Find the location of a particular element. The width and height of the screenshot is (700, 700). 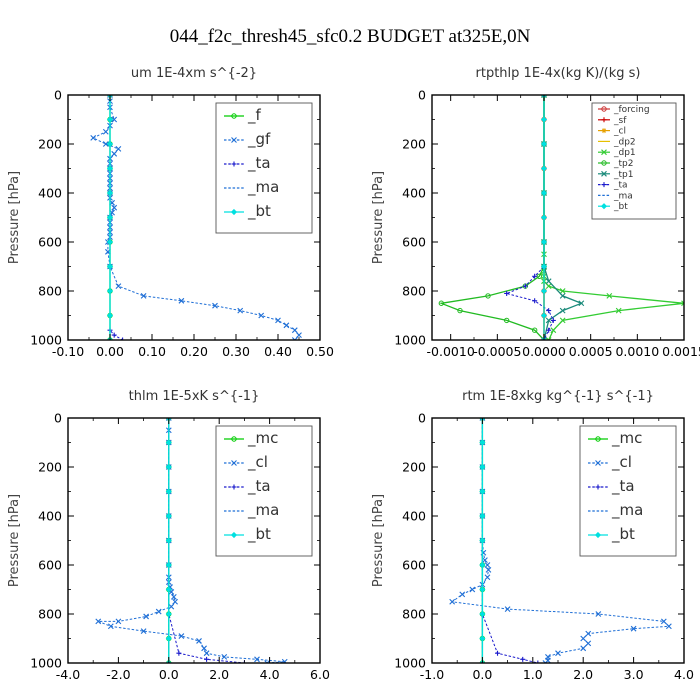

panel-title: um 1E-4xm s^{-2} is located at coordinates (194, 73).